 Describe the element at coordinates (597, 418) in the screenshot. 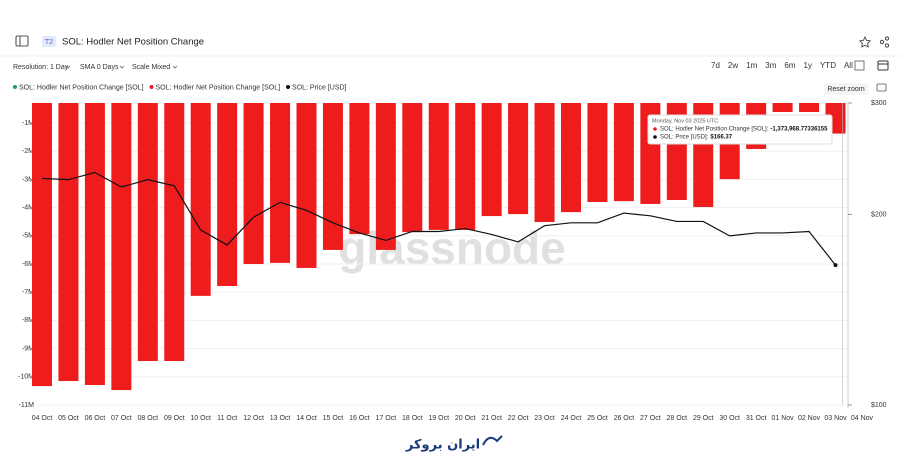

I see `x-tick-label: 25 Oct` at that location.